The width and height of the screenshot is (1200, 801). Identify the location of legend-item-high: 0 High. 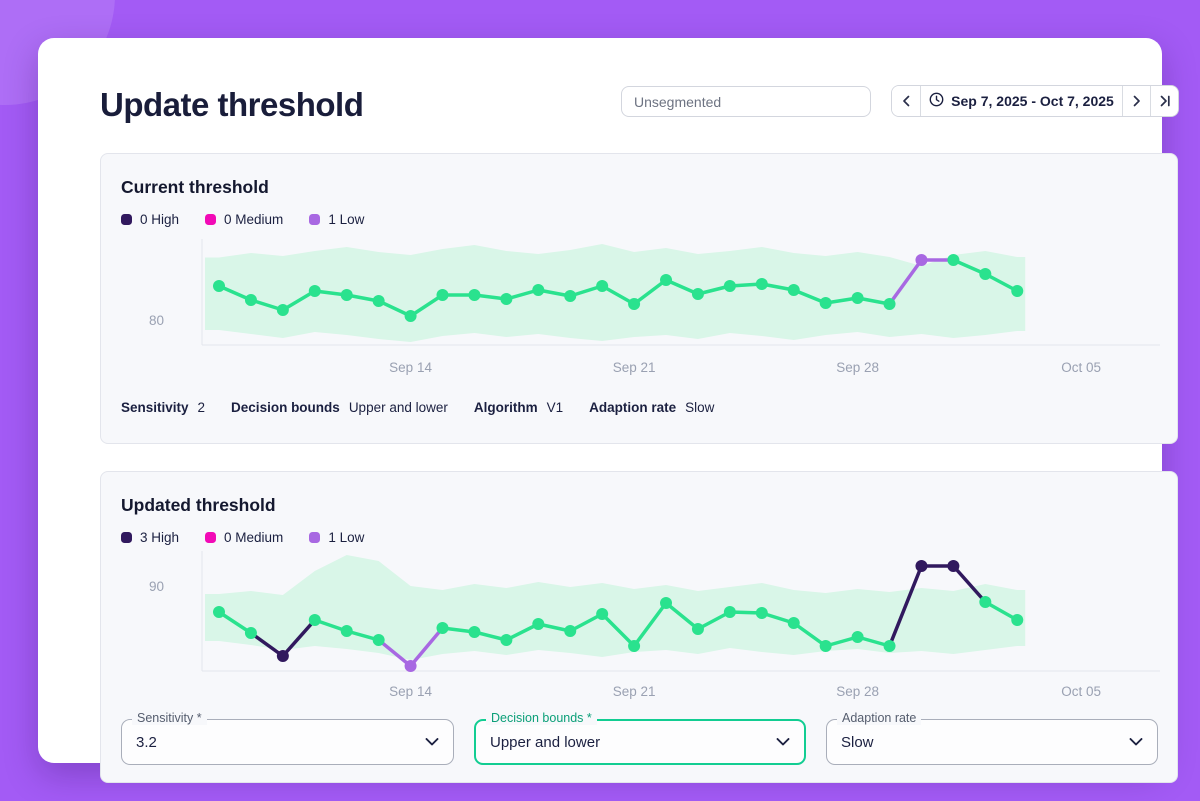
(150, 219).